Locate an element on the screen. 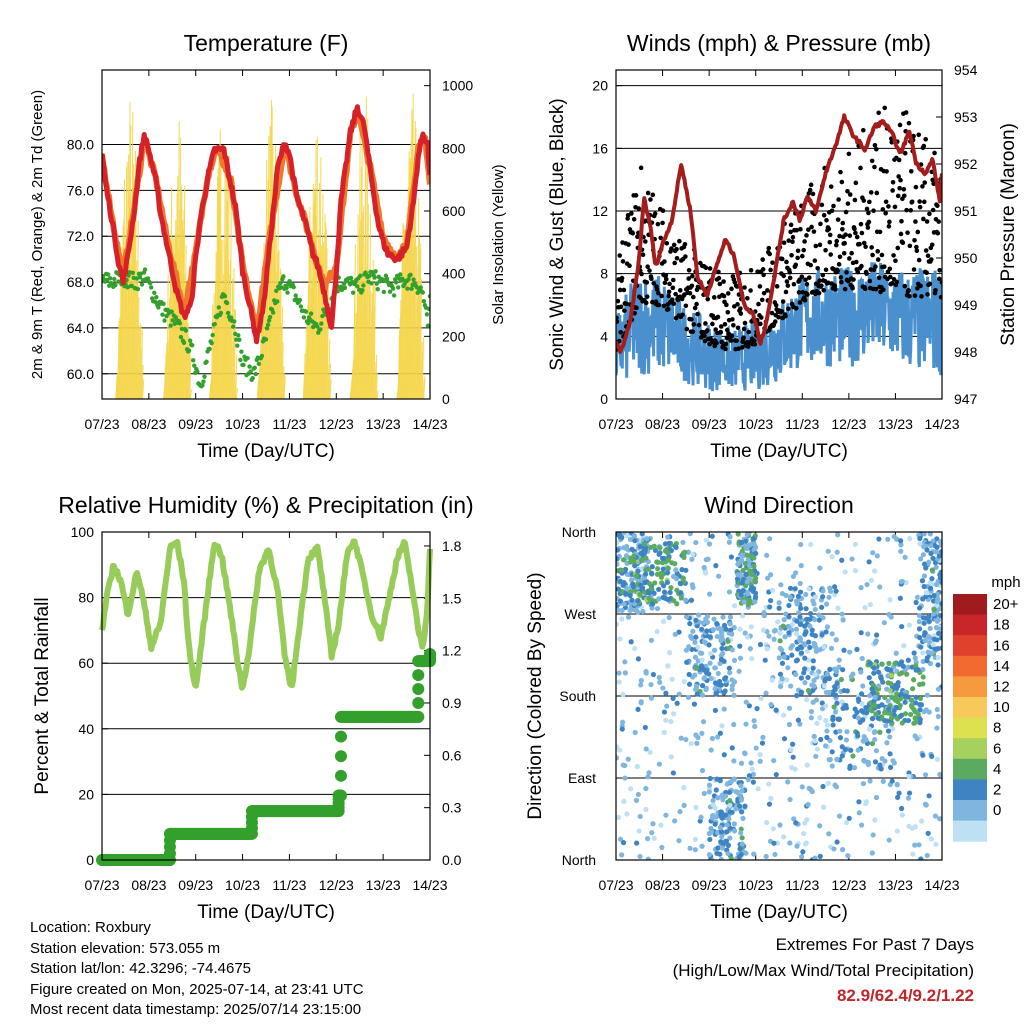 The width and height of the screenshot is (1024, 1024). x-tick-label: 08/23 is located at coordinates (148, 424).